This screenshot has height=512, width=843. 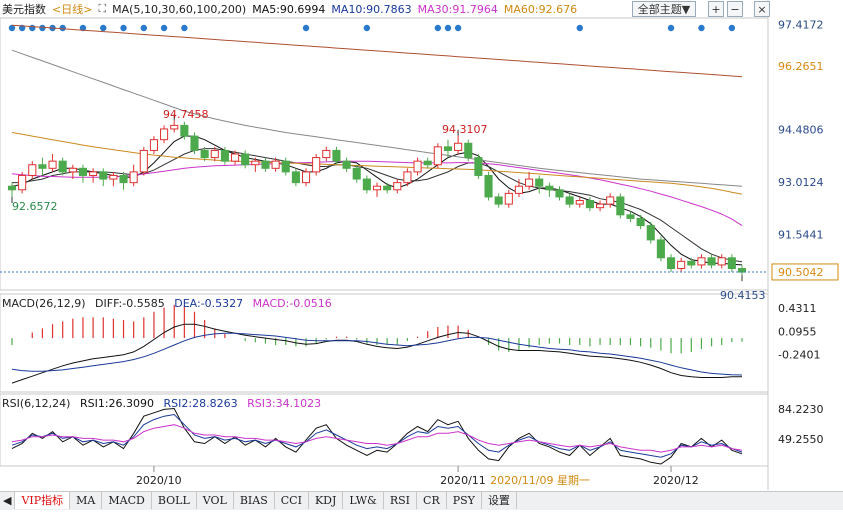 I want to click on legend-period: <日线>, so click(x=72, y=9).